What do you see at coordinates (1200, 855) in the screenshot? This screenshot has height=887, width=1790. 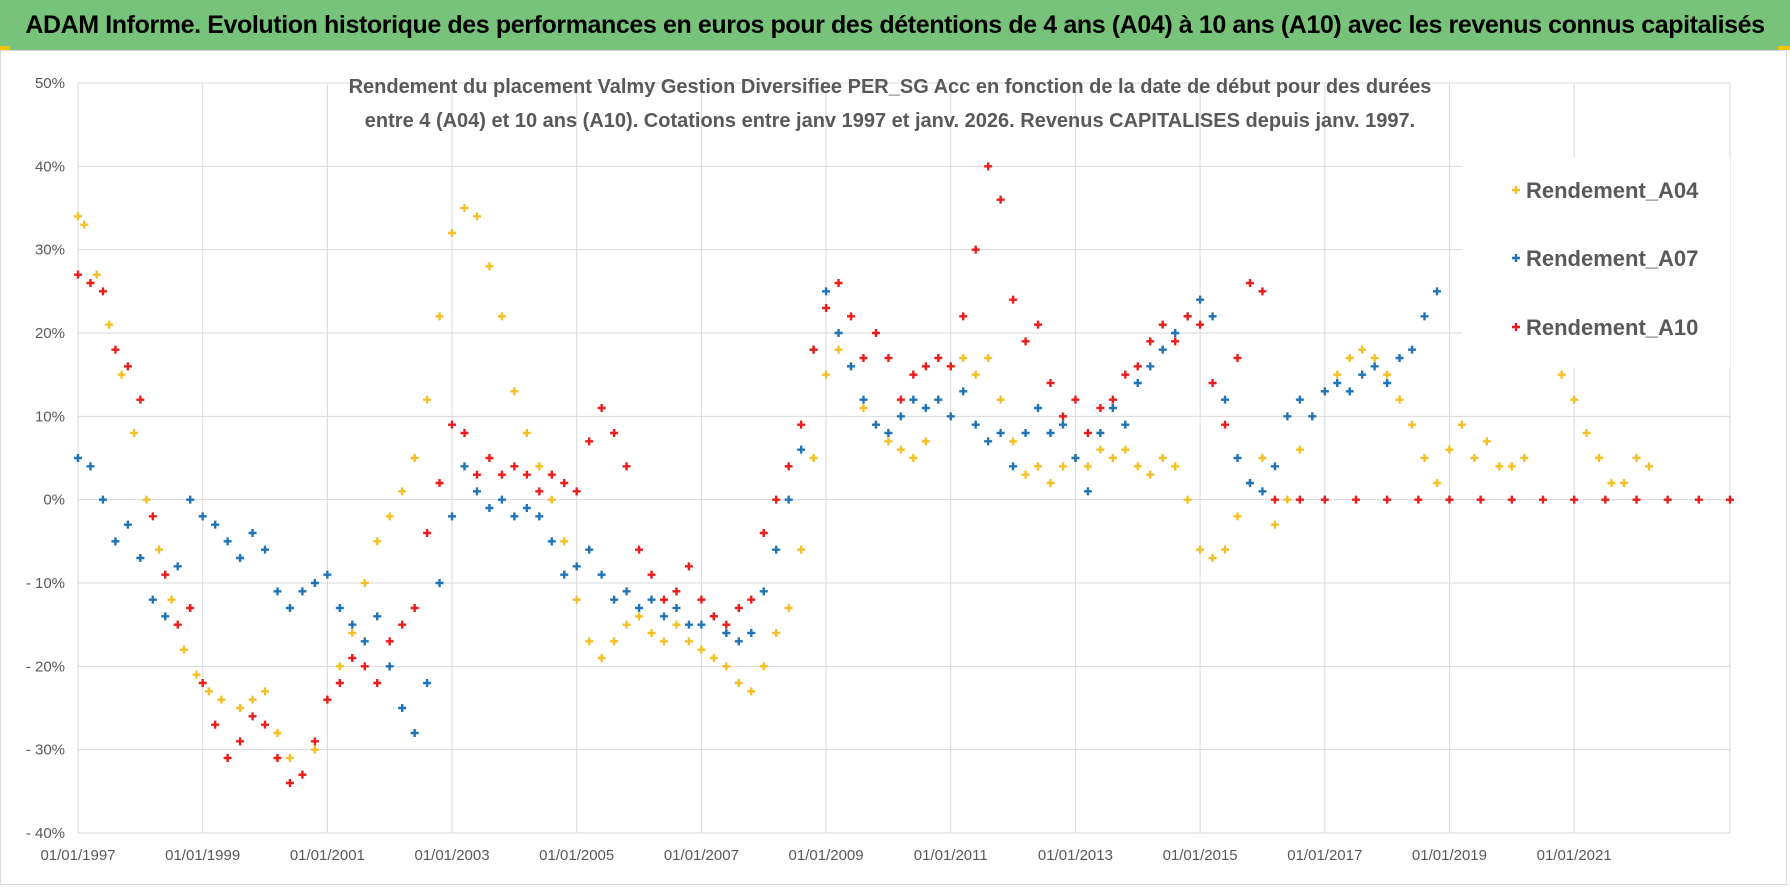 I see `x-tick-label: 01/01/2015` at bounding box center [1200, 855].